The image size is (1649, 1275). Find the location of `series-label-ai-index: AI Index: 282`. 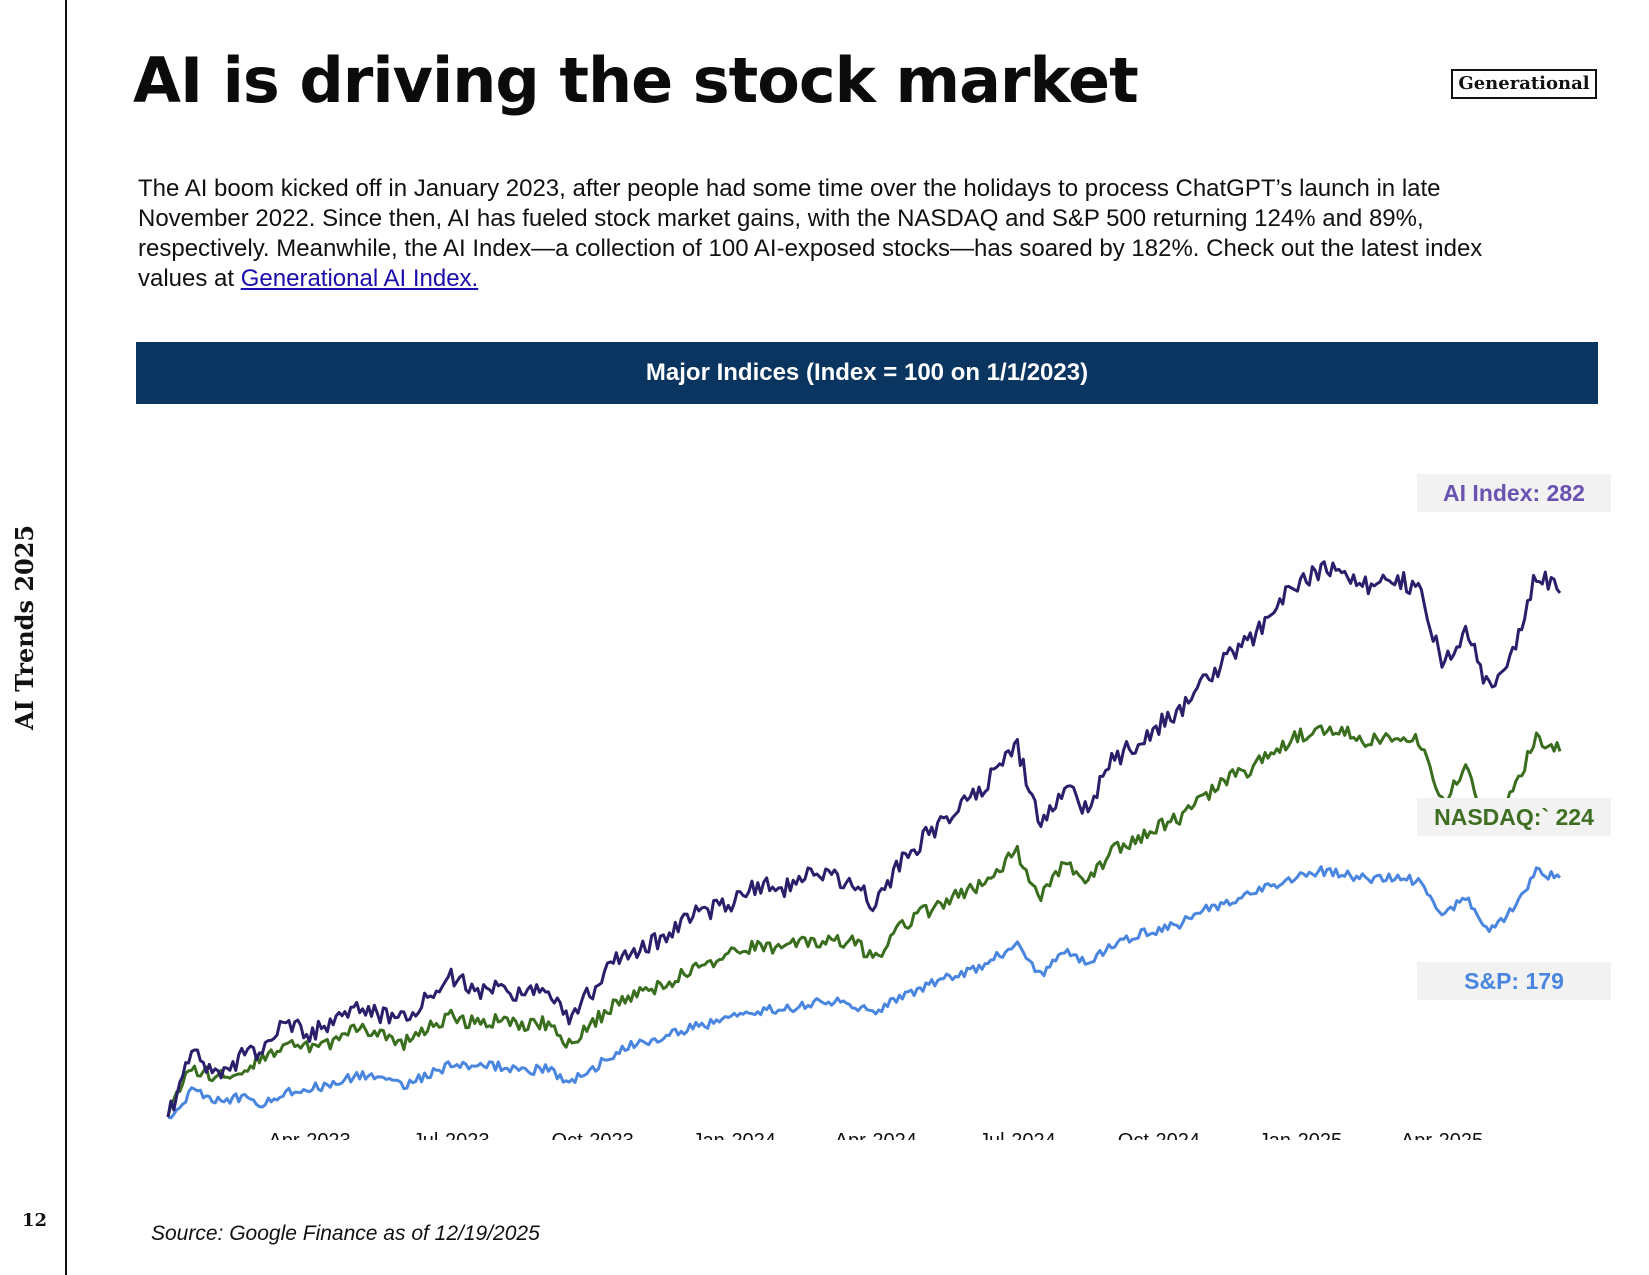

series-label-ai-index: AI Index: 282 is located at coordinates (1514, 493).